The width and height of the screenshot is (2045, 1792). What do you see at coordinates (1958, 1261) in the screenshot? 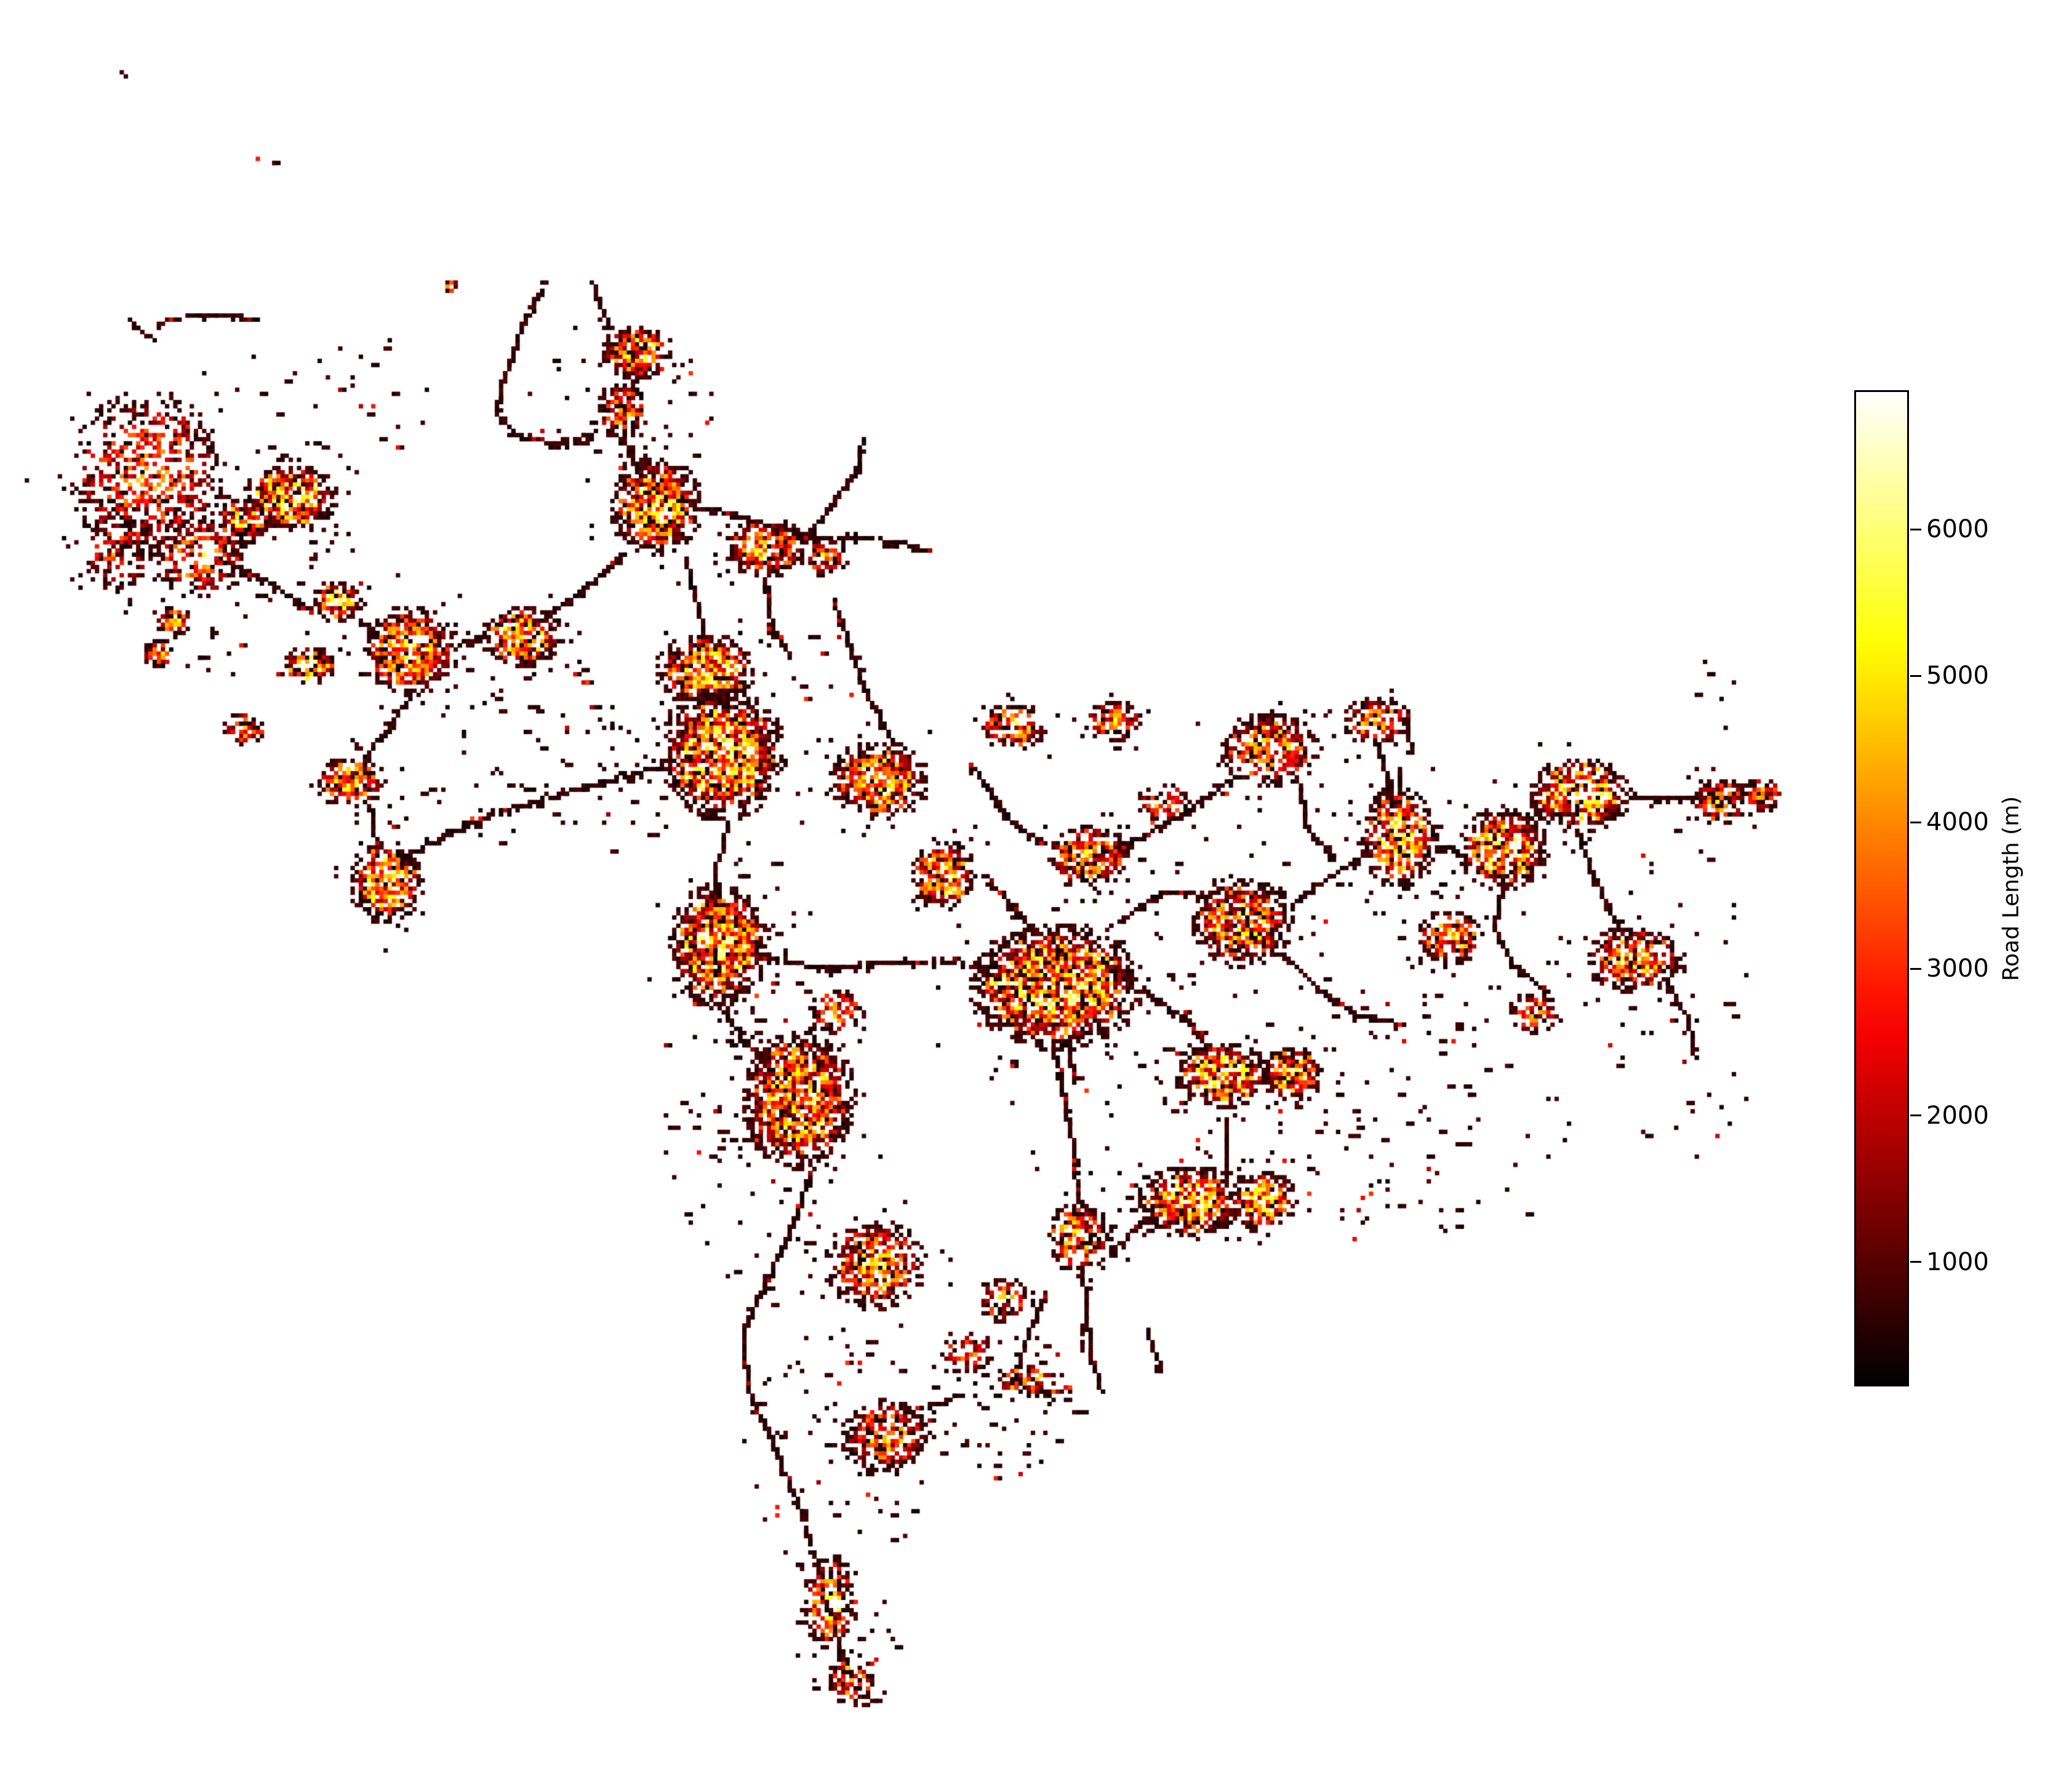
I see `colorbar-tick-label: 1000` at bounding box center [1958, 1261].